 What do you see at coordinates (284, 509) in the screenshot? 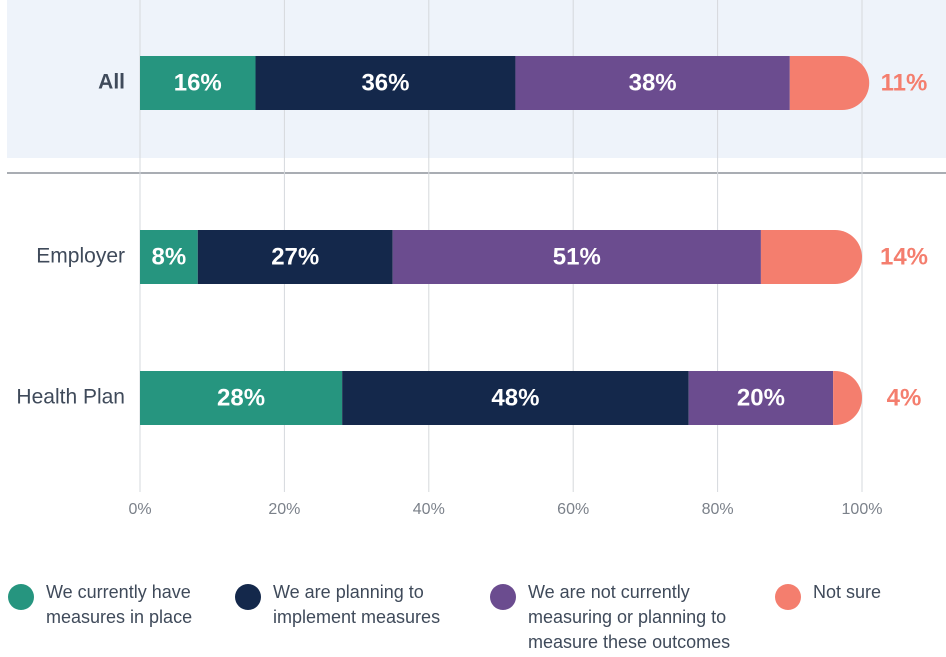
I see `x-tick-label: 20%` at bounding box center [284, 509].